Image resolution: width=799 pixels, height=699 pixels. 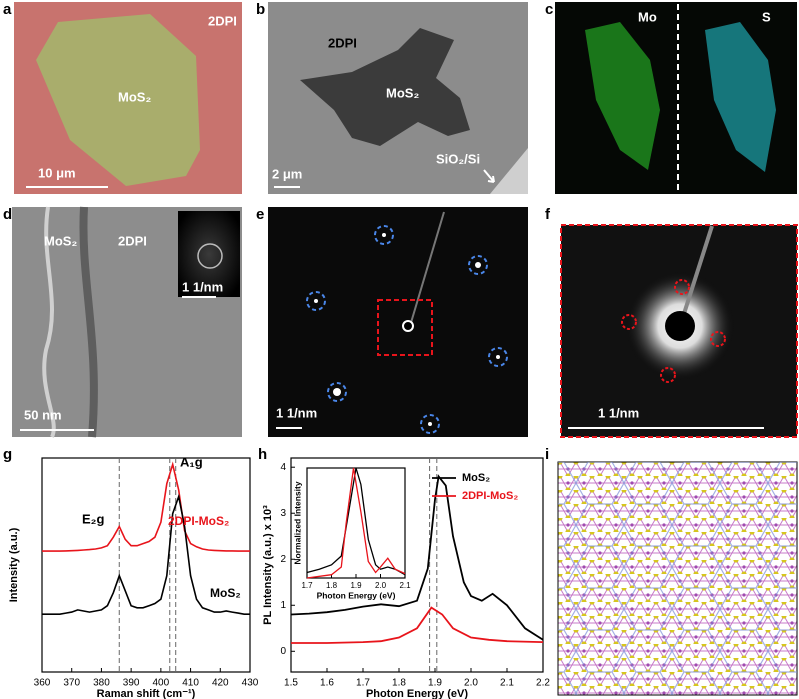 I want to click on panel-b: b 2DPI MoS₂ 2 μm SiO₂/Si, so click(x=392, y=97).